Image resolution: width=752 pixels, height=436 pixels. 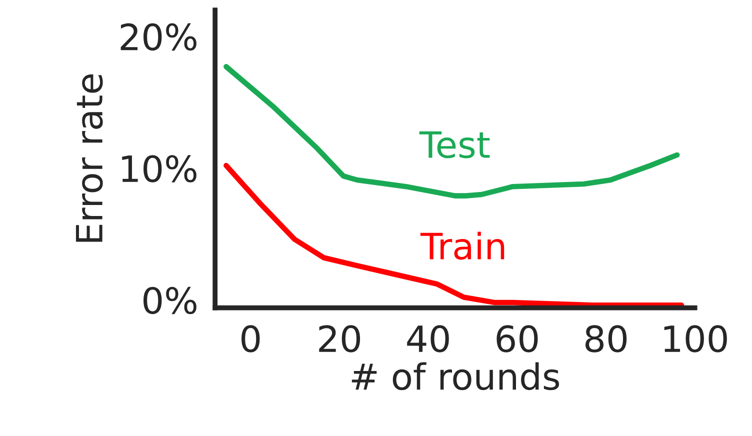 What do you see at coordinates (456, 376) in the screenshot?
I see `x-axis-title: # of rounds` at bounding box center [456, 376].